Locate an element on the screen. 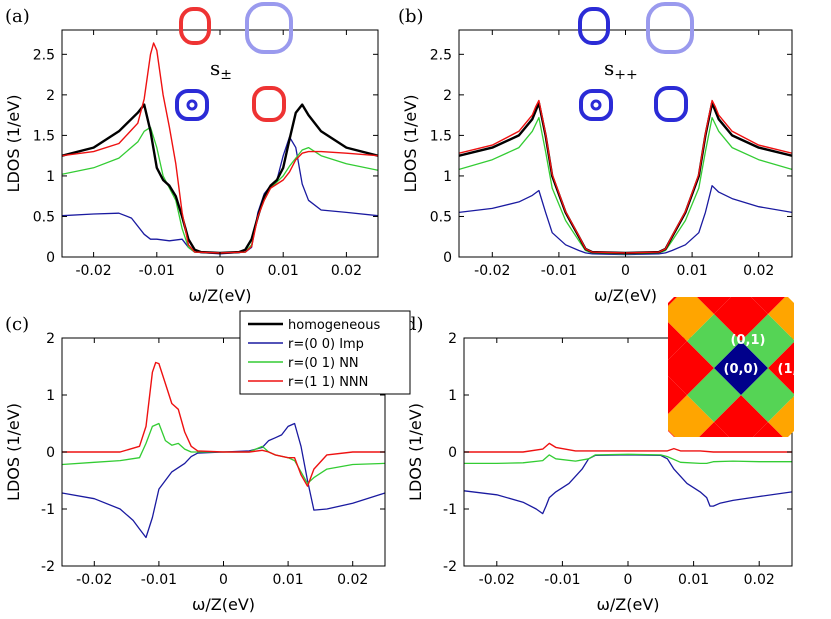  pocket-large-electron-icon is located at coordinates (670, 28).